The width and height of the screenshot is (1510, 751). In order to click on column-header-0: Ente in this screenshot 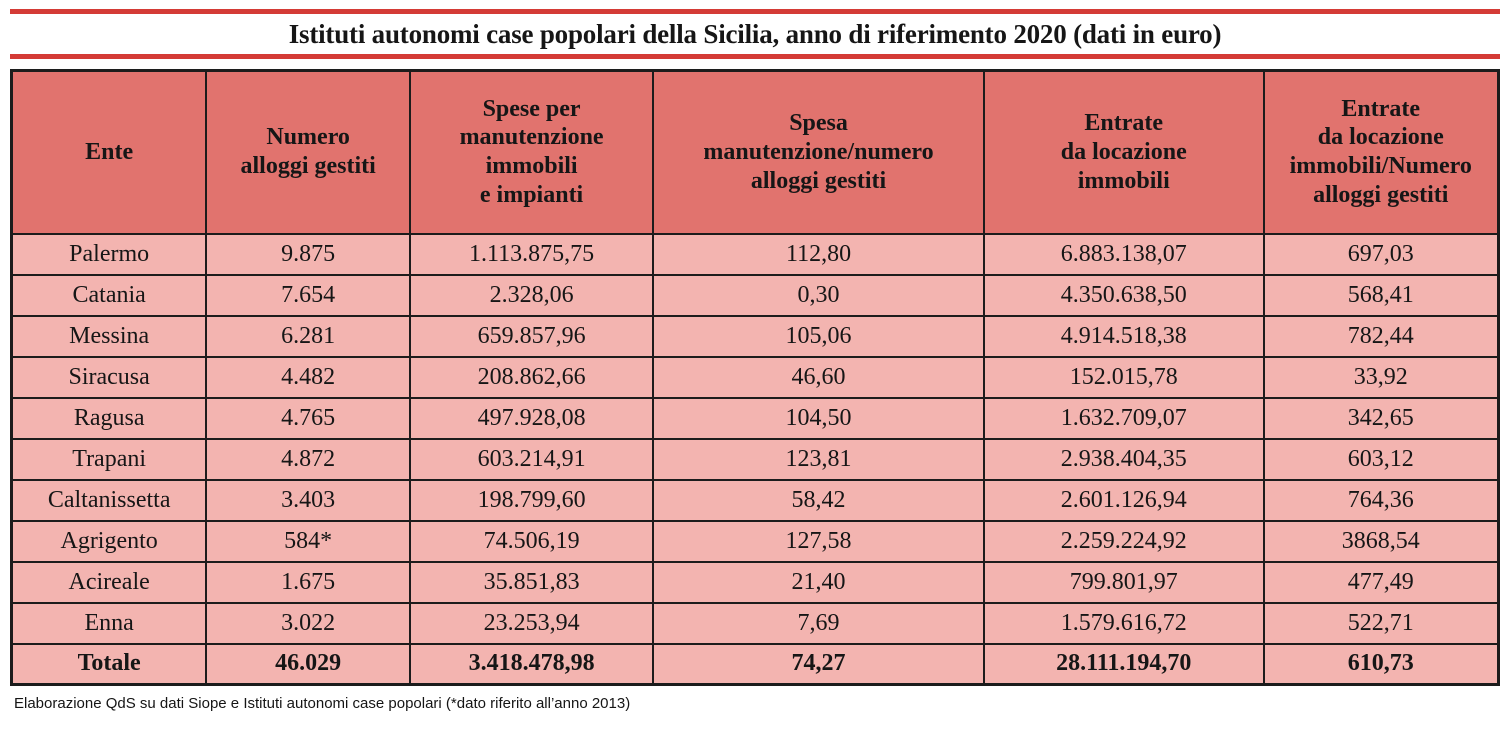, I will do `click(109, 152)`.